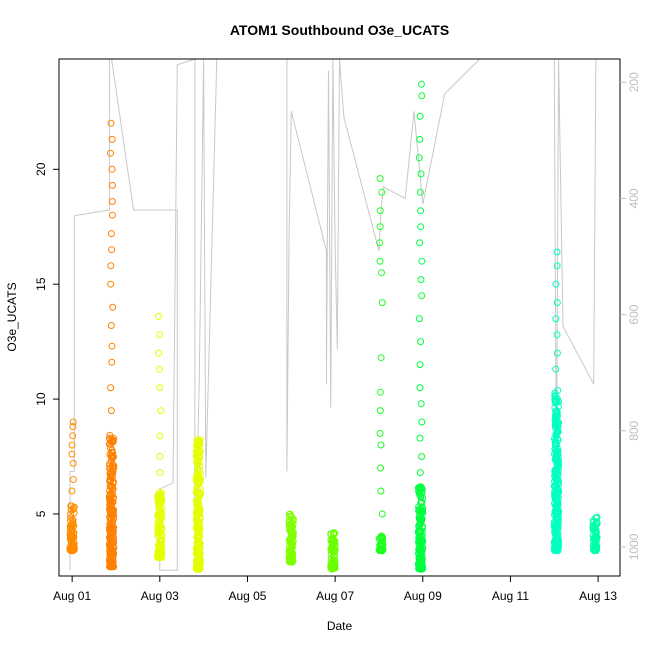 This screenshot has width=650, height=655. I want to click on x-tick-label: Aug 11, so click(510, 596).